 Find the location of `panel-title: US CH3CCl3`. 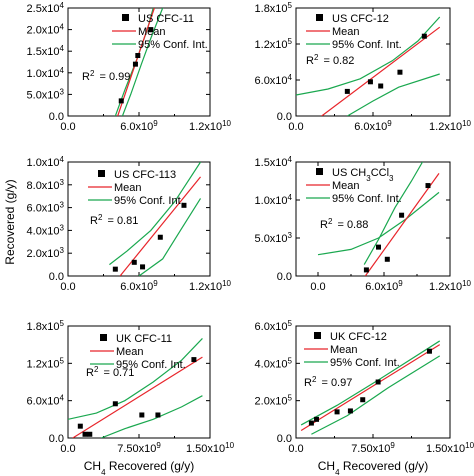

panel-title: US CH3CCl3 is located at coordinates (363, 175).